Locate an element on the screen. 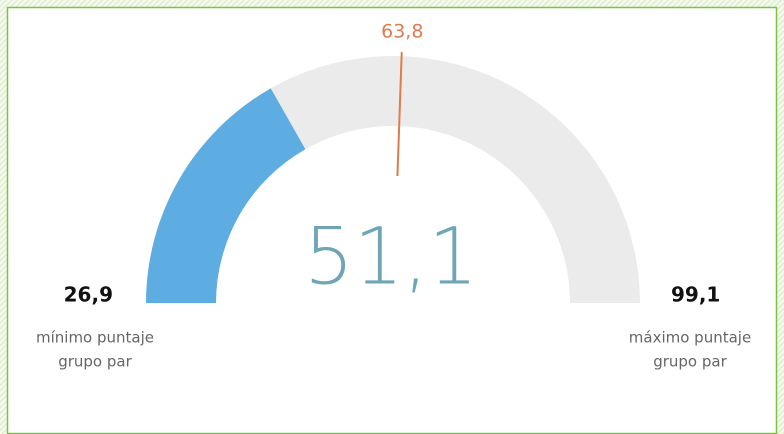 This screenshot has height=434, width=784. annotation: máximo puntaje is located at coordinates (690, 338).